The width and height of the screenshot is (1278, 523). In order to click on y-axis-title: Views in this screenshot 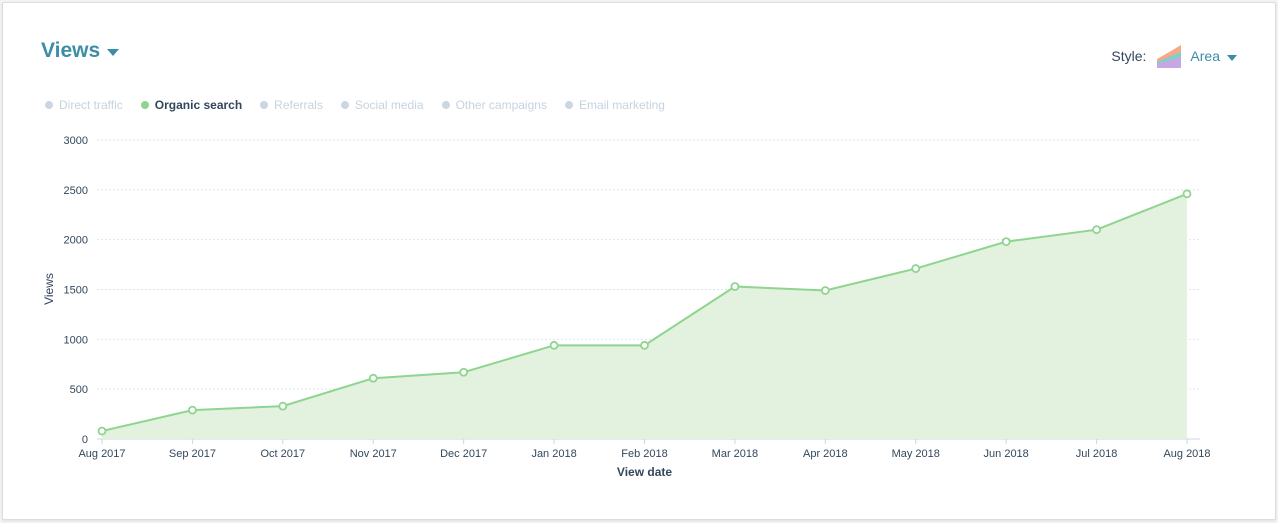, I will do `click(49, 289)`.